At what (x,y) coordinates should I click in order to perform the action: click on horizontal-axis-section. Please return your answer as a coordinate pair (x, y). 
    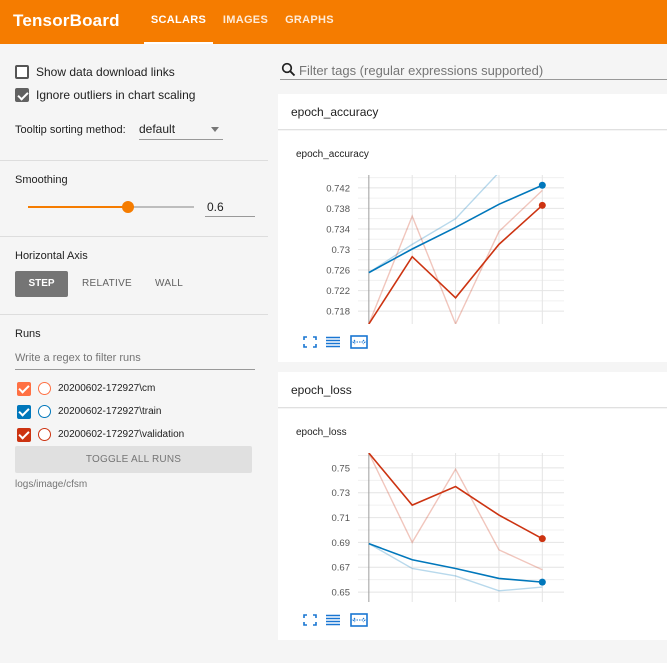
    Looking at the image, I should click on (134, 276).